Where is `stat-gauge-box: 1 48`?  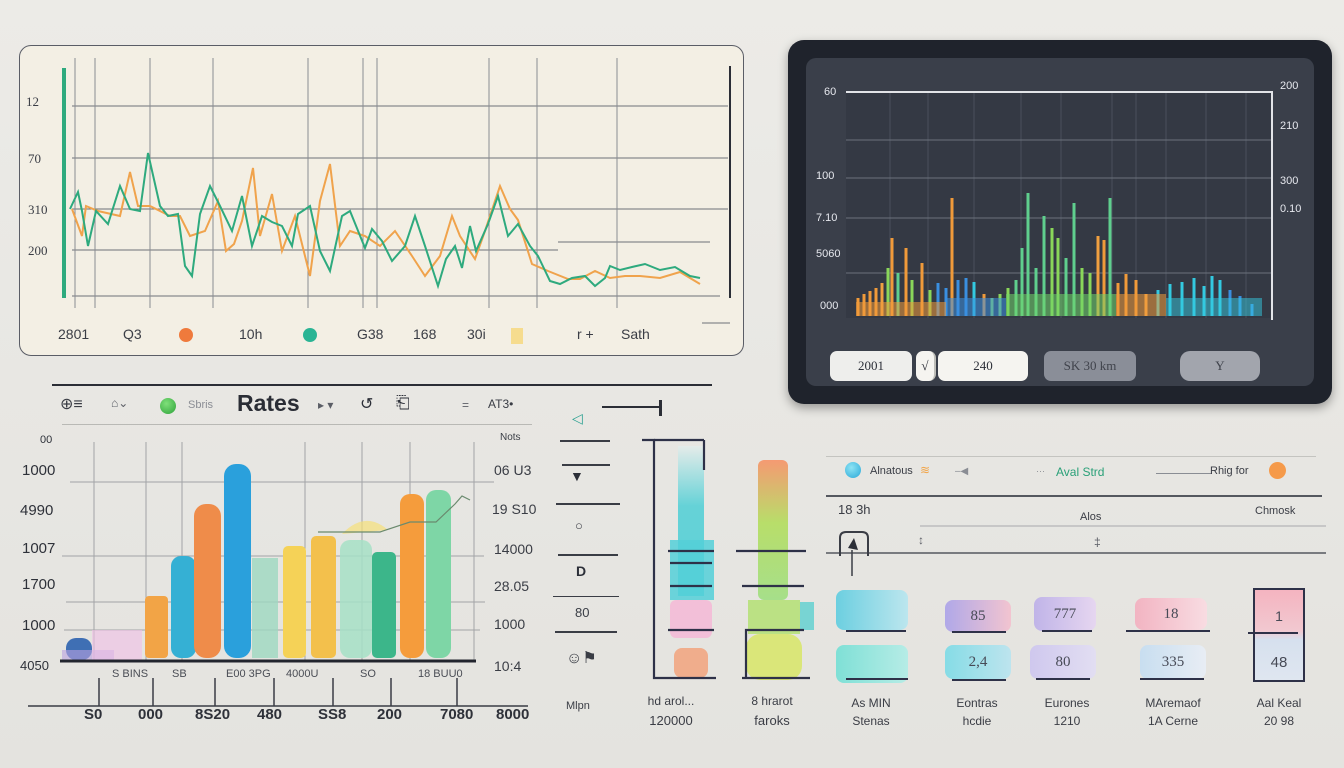
stat-gauge-box: 1 48 is located at coordinates (1279, 635).